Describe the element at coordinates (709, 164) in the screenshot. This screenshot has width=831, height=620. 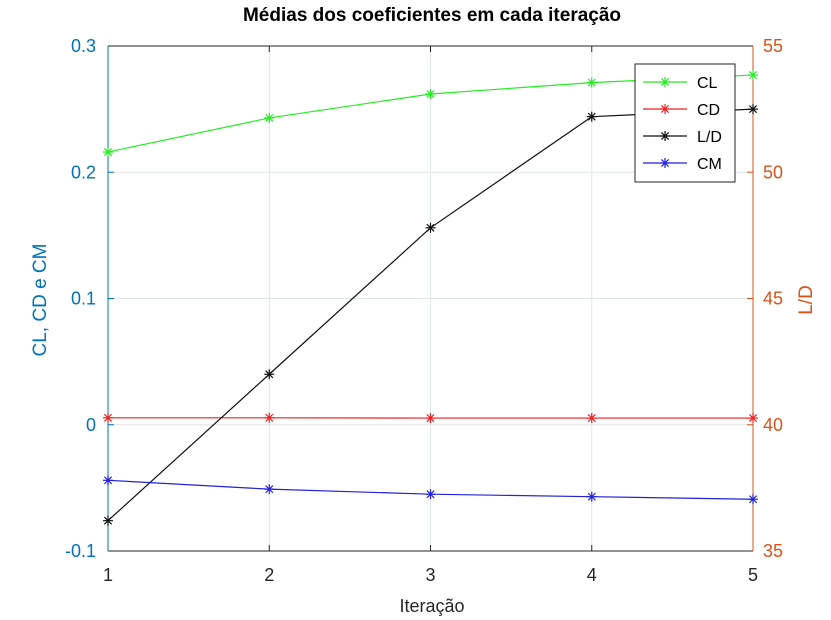
I see `legend-label-cm: CM` at that location.